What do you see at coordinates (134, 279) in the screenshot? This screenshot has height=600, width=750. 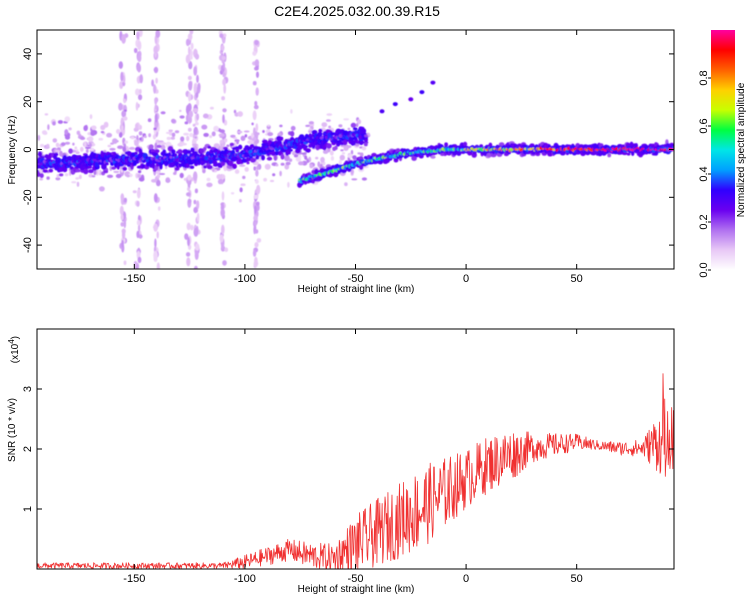 I see `spectrogram-xtick-label: -150` at bounding box center [134, 279].